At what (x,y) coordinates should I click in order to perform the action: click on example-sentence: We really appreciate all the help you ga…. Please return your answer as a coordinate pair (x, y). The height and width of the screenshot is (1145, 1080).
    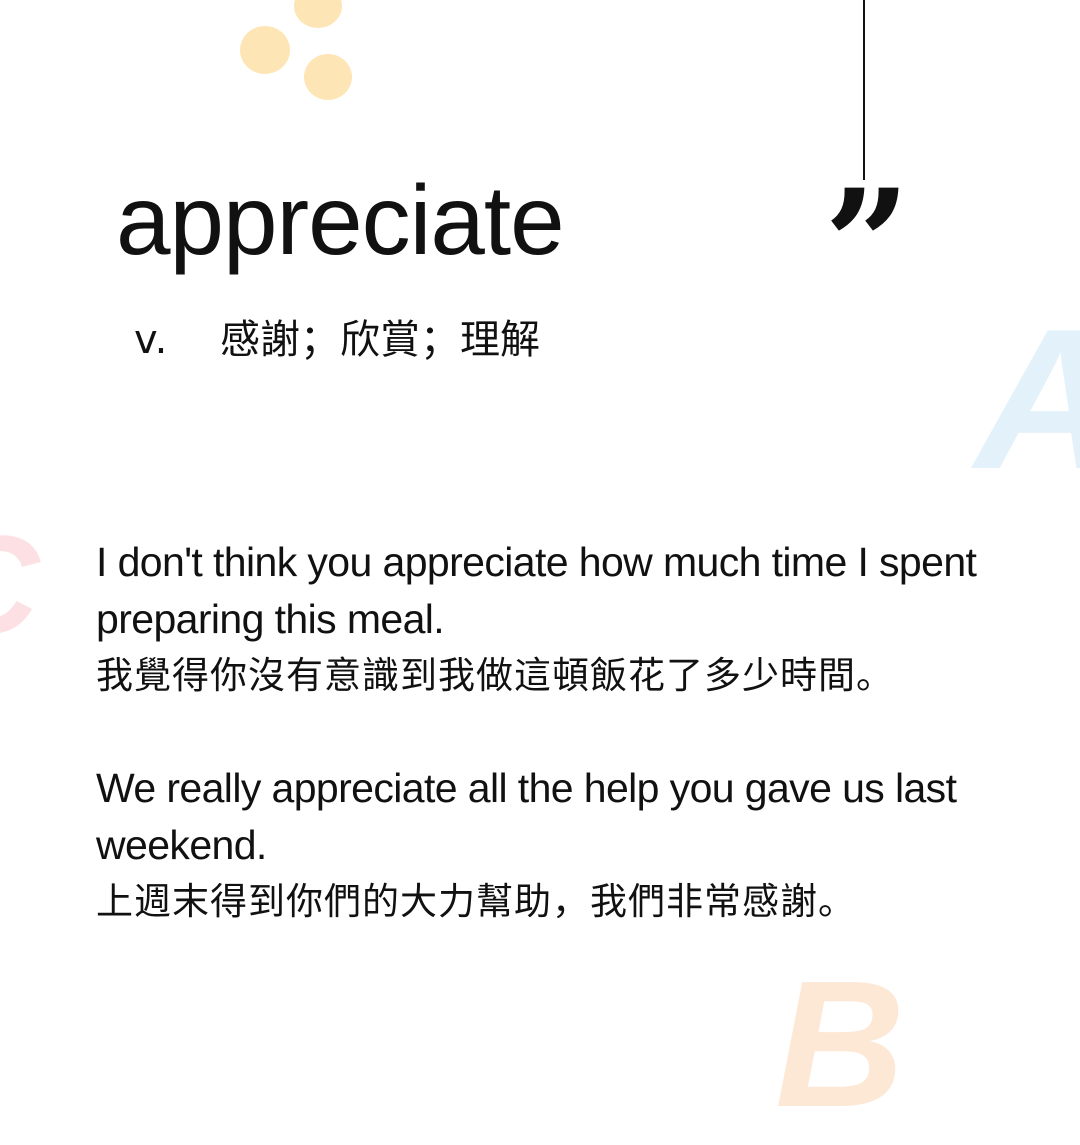
    Looking at the image, I should click on (571, 845).